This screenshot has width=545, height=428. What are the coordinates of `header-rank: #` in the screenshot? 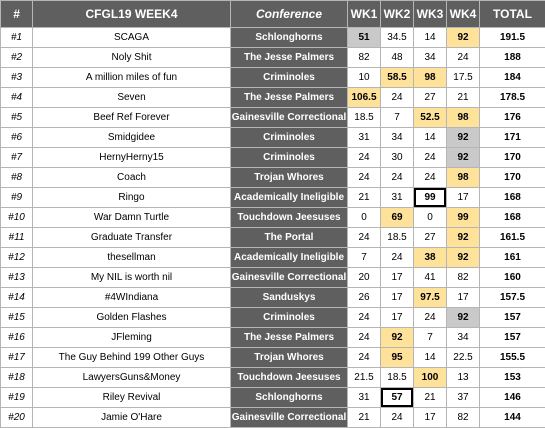 It's located at (17, 14).